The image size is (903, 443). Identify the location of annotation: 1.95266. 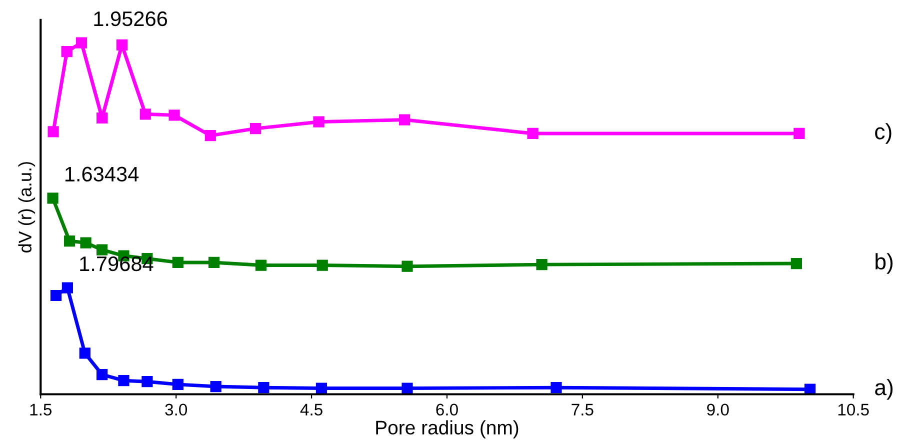
(131, 18).